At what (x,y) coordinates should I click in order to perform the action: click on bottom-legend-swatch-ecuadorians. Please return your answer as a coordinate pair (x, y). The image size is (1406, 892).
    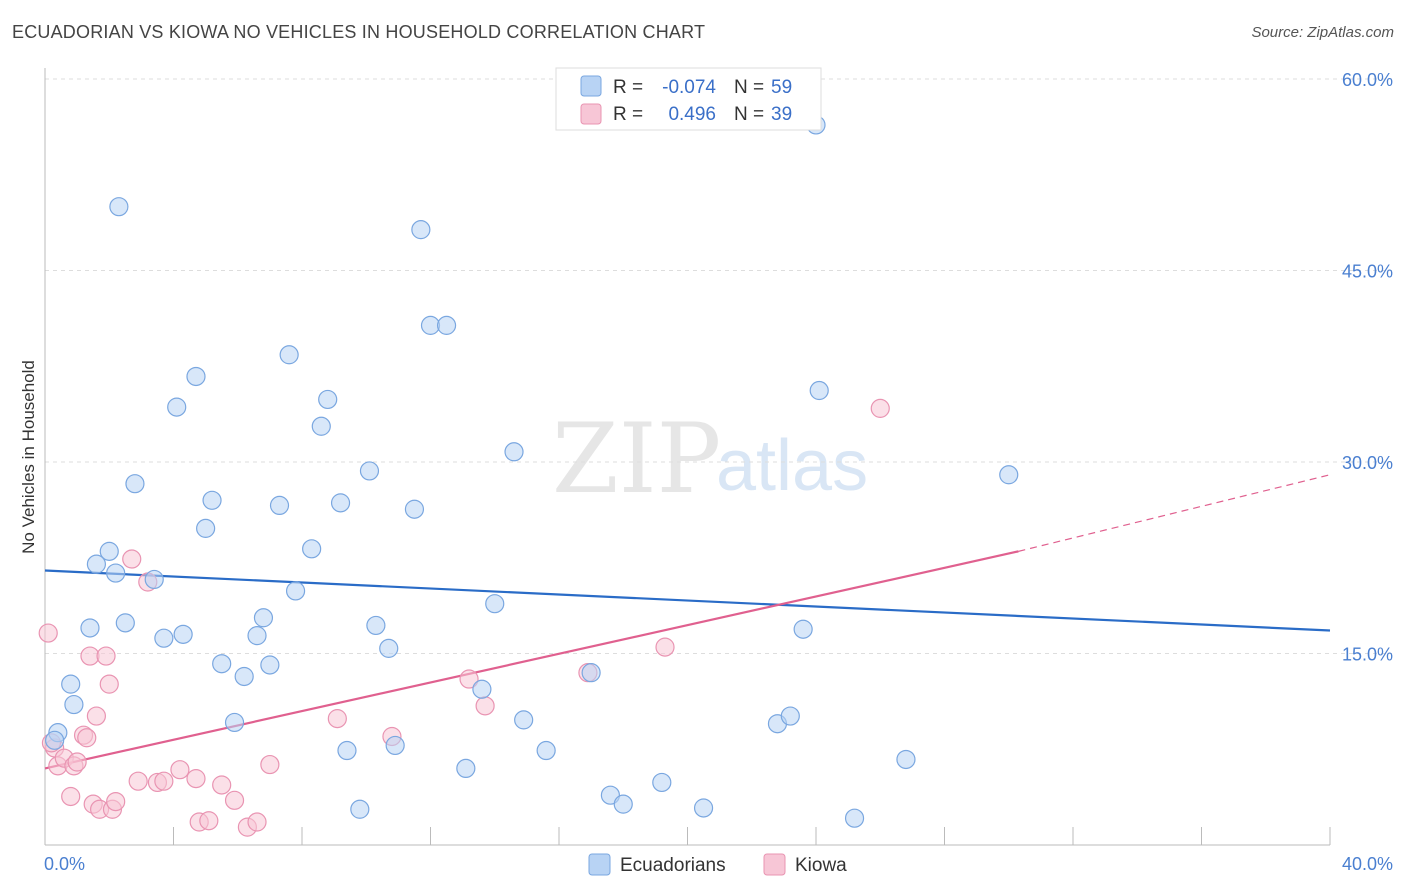
    Looking at the image, I should click on (599, 864).